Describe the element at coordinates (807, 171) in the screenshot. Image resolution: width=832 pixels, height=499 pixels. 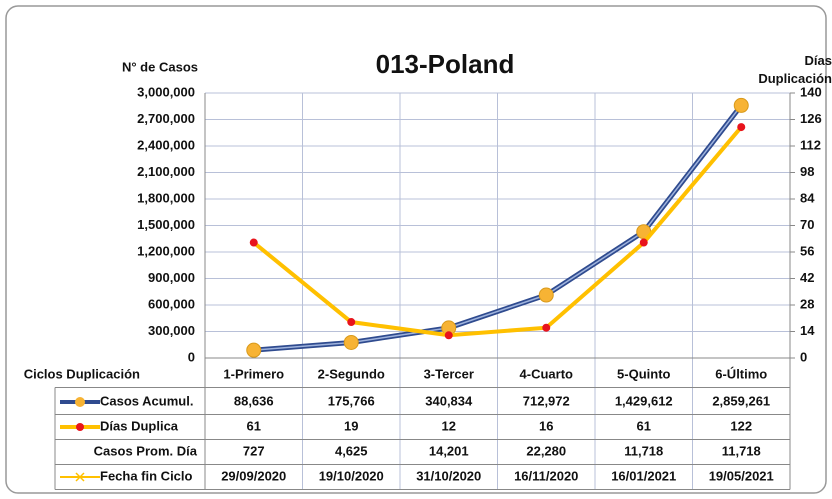
I see `y2-tick-label: 98` at that location.